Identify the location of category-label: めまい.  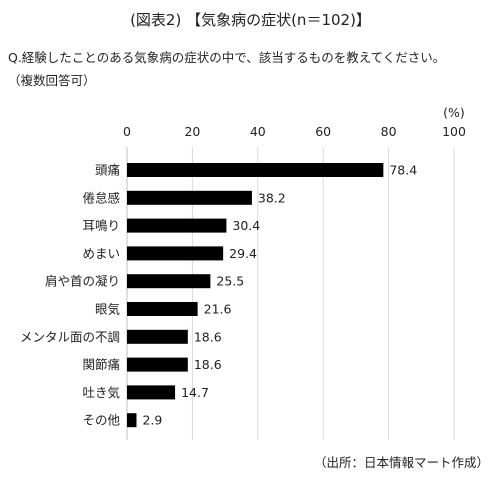
(101, 253).